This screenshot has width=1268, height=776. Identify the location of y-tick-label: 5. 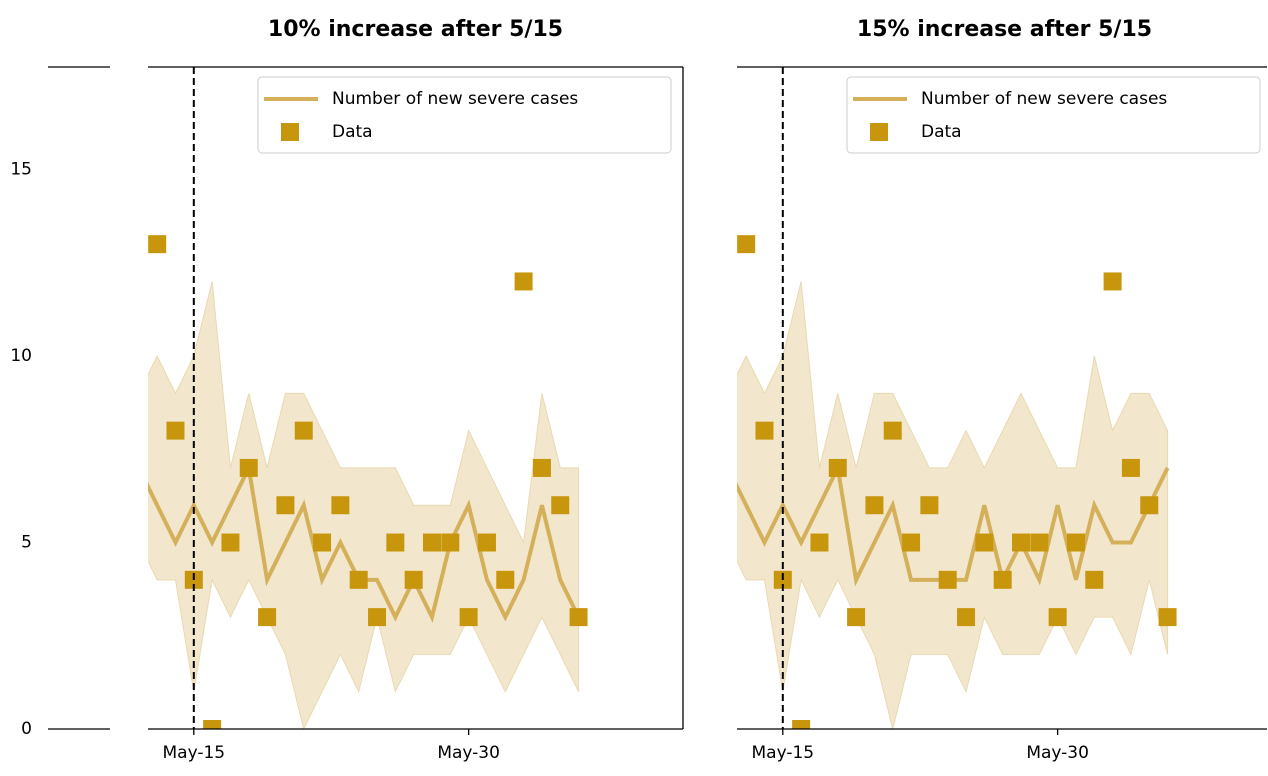
(26, 543).